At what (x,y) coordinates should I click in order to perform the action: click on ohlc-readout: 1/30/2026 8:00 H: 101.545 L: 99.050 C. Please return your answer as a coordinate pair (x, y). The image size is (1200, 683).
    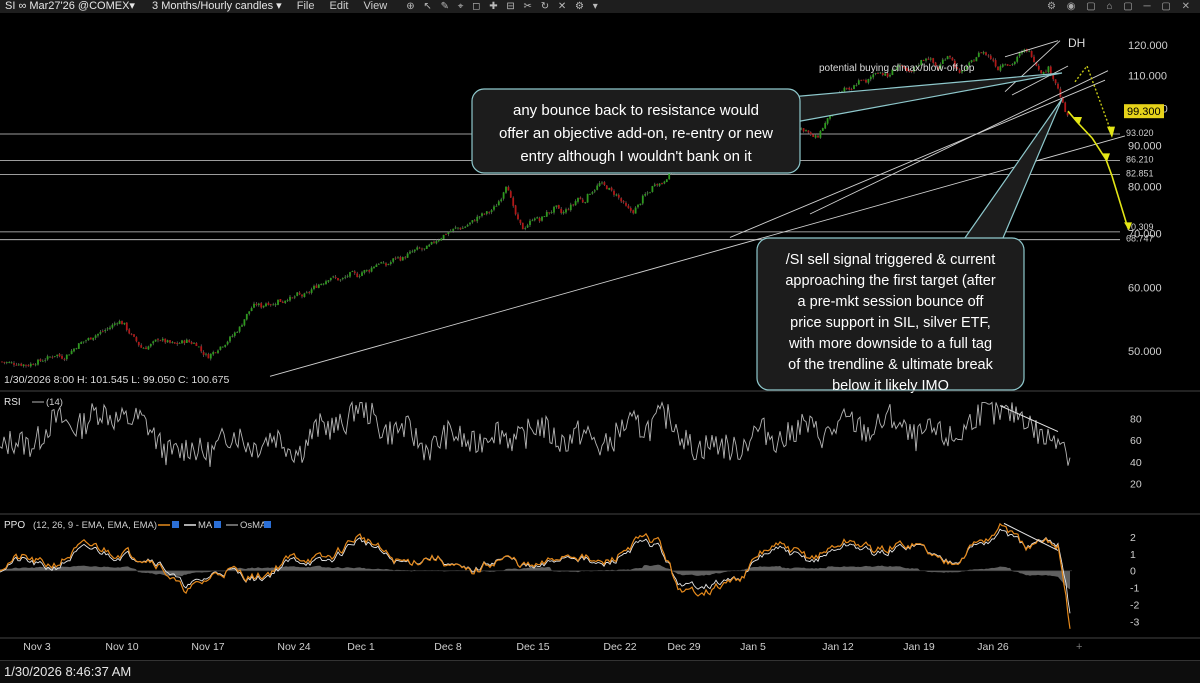
    Looking at the image, I should click on (117, 380).